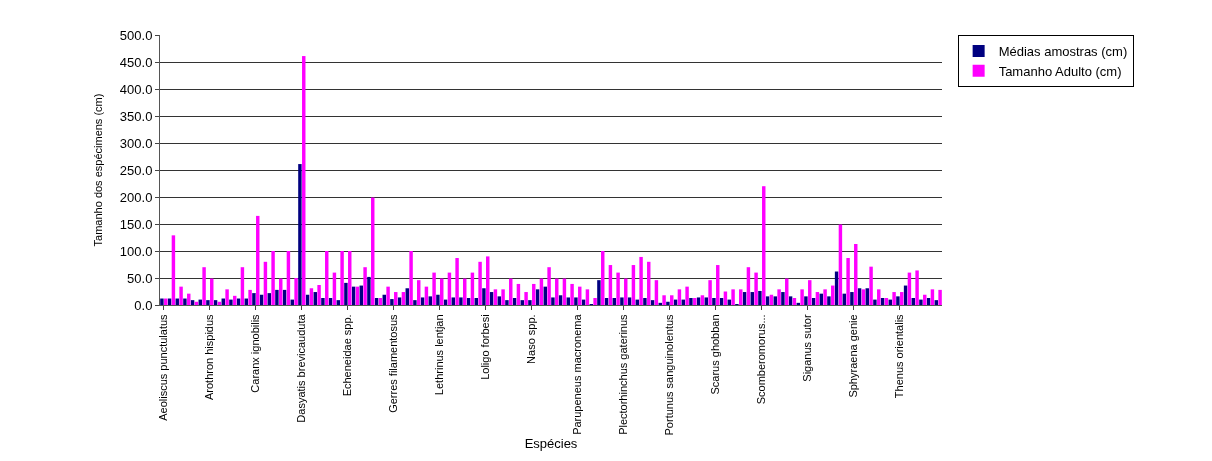 This screenshot has height=461, width=1212. I want to click on y-tick-label: 150.0, so click(136, 224).